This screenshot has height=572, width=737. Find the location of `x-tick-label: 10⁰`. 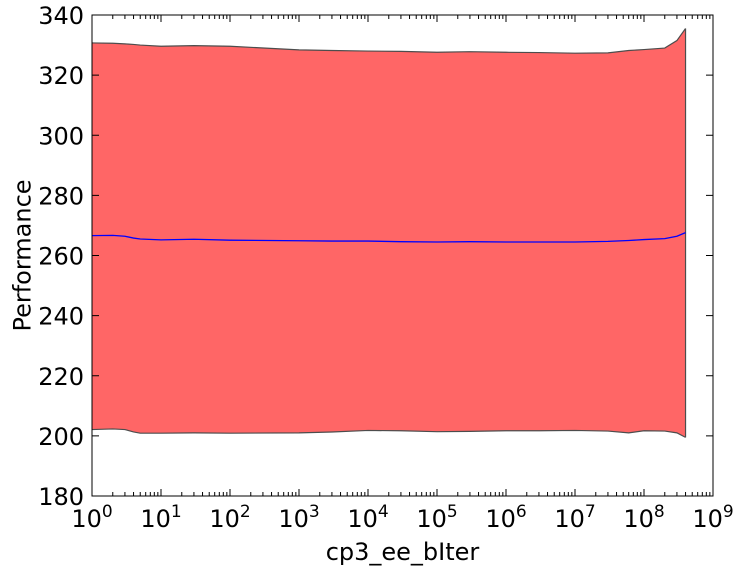

x-tick-label: 10⁰ is located at coordinates (91, 517).